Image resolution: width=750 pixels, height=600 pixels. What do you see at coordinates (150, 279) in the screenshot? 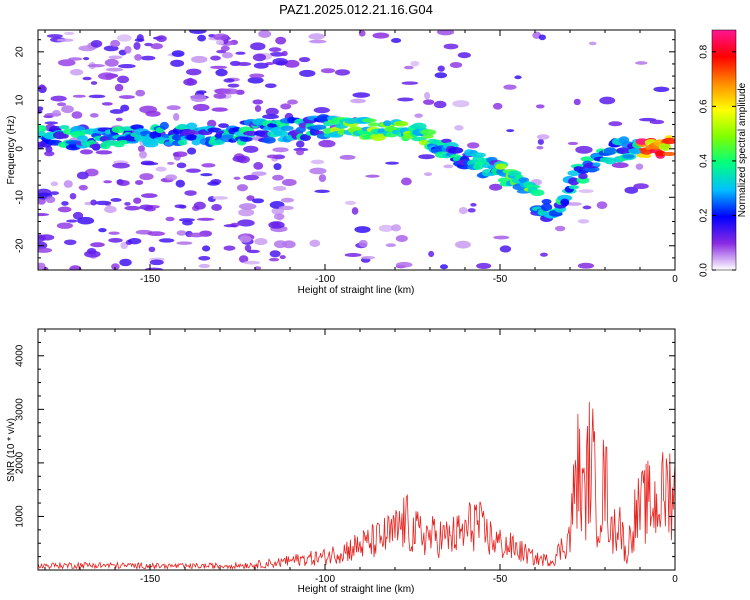
I see `spectrogram-x-tick-label: -150` at bounding box center [150, 279].